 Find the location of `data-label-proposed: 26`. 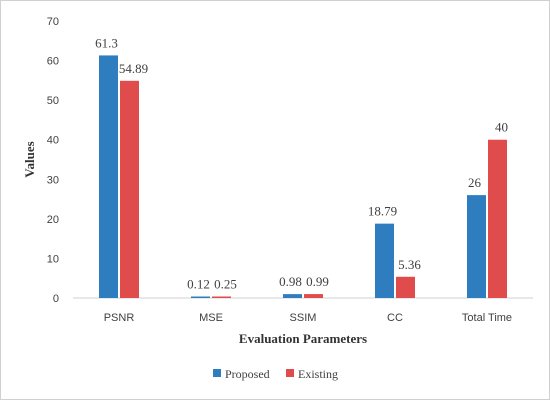

data-label-proposed: 26 is located at coordinates (475, 182).